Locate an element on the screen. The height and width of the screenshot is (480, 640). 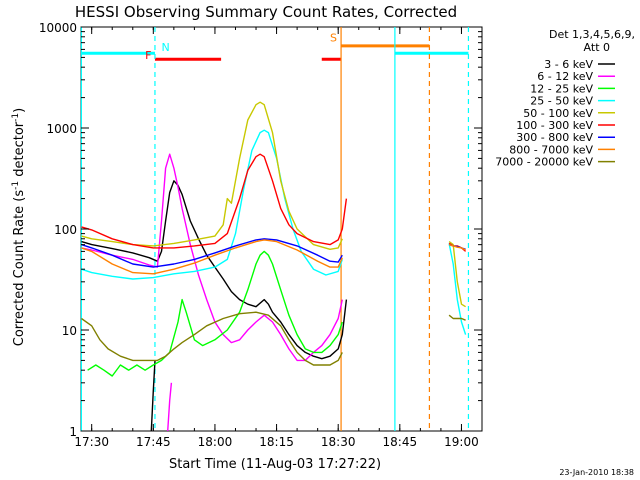
flag-annotation: F is located at coordinates (148, 55).